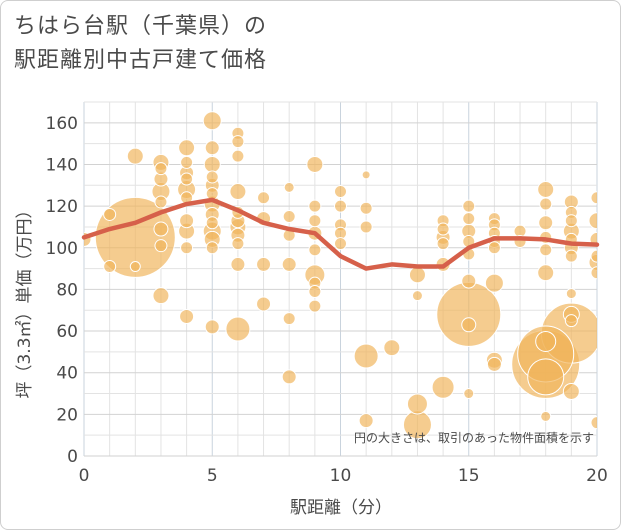 The image size is (621, 530). Describe the element at coordinates (67, 290) in the screenshot. I see `y-tick-label: 80` at that location.